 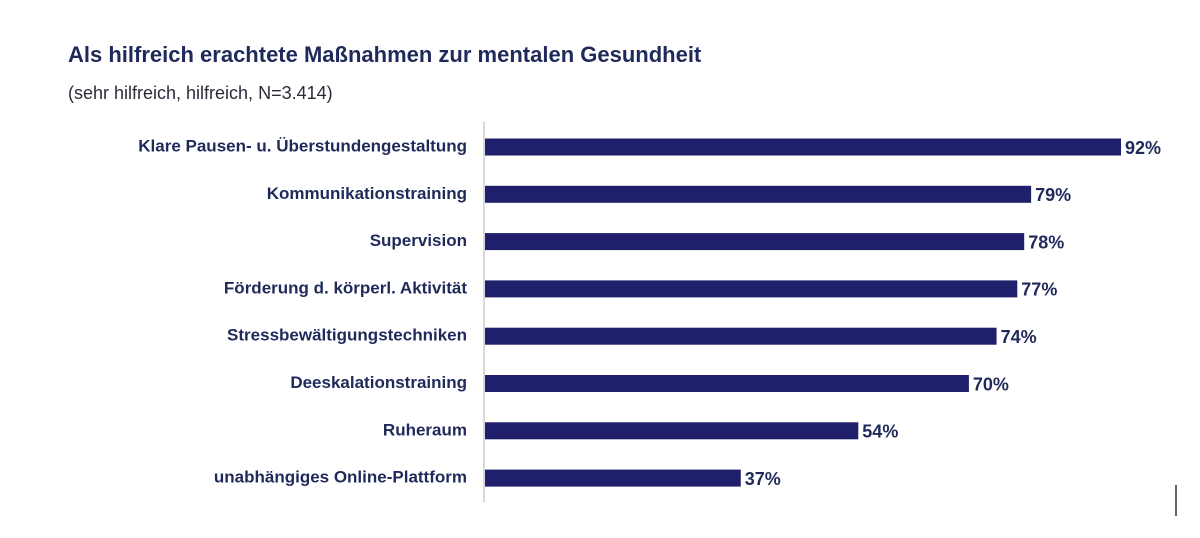 I want to click on chart-subtitle: (sehr hilfreich, hilfreich, N=3.414), so click(x=200, y=93).